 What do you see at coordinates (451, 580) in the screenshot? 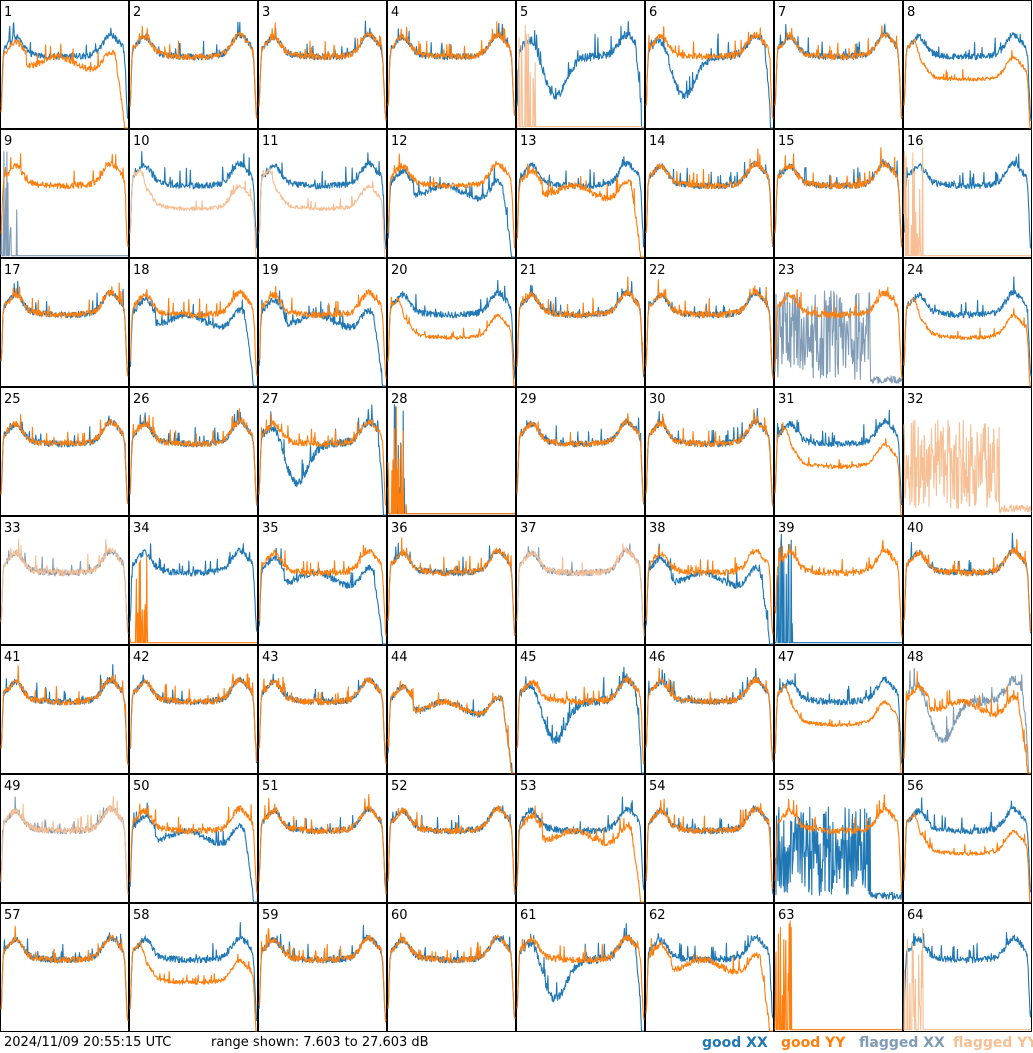
I see `panel-36: 36` at bounding box center [451, 580].